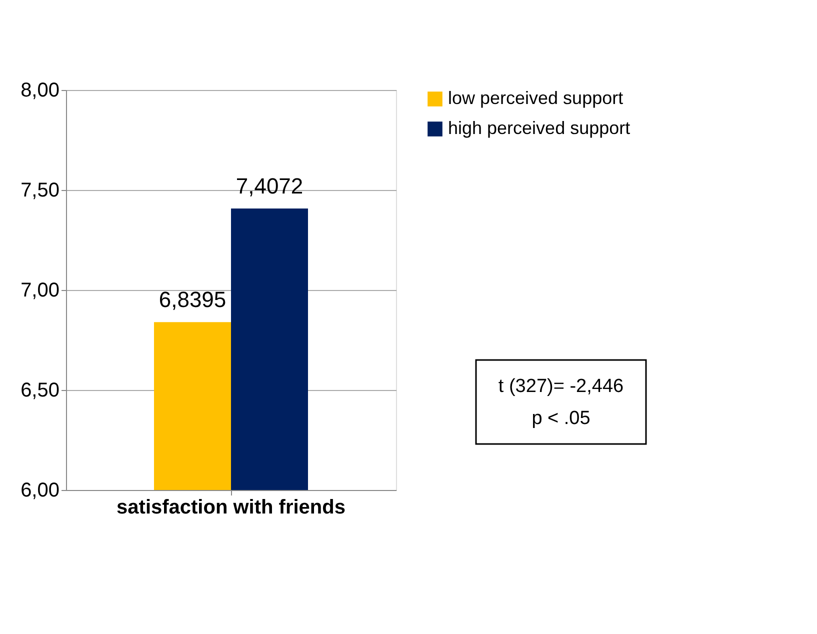 The width and height of the screenshot is (817, 634). Describe the element at coordinates (231, 507) in the screenshot. I see `x-tick-label: satisfaction with friends` at that location.